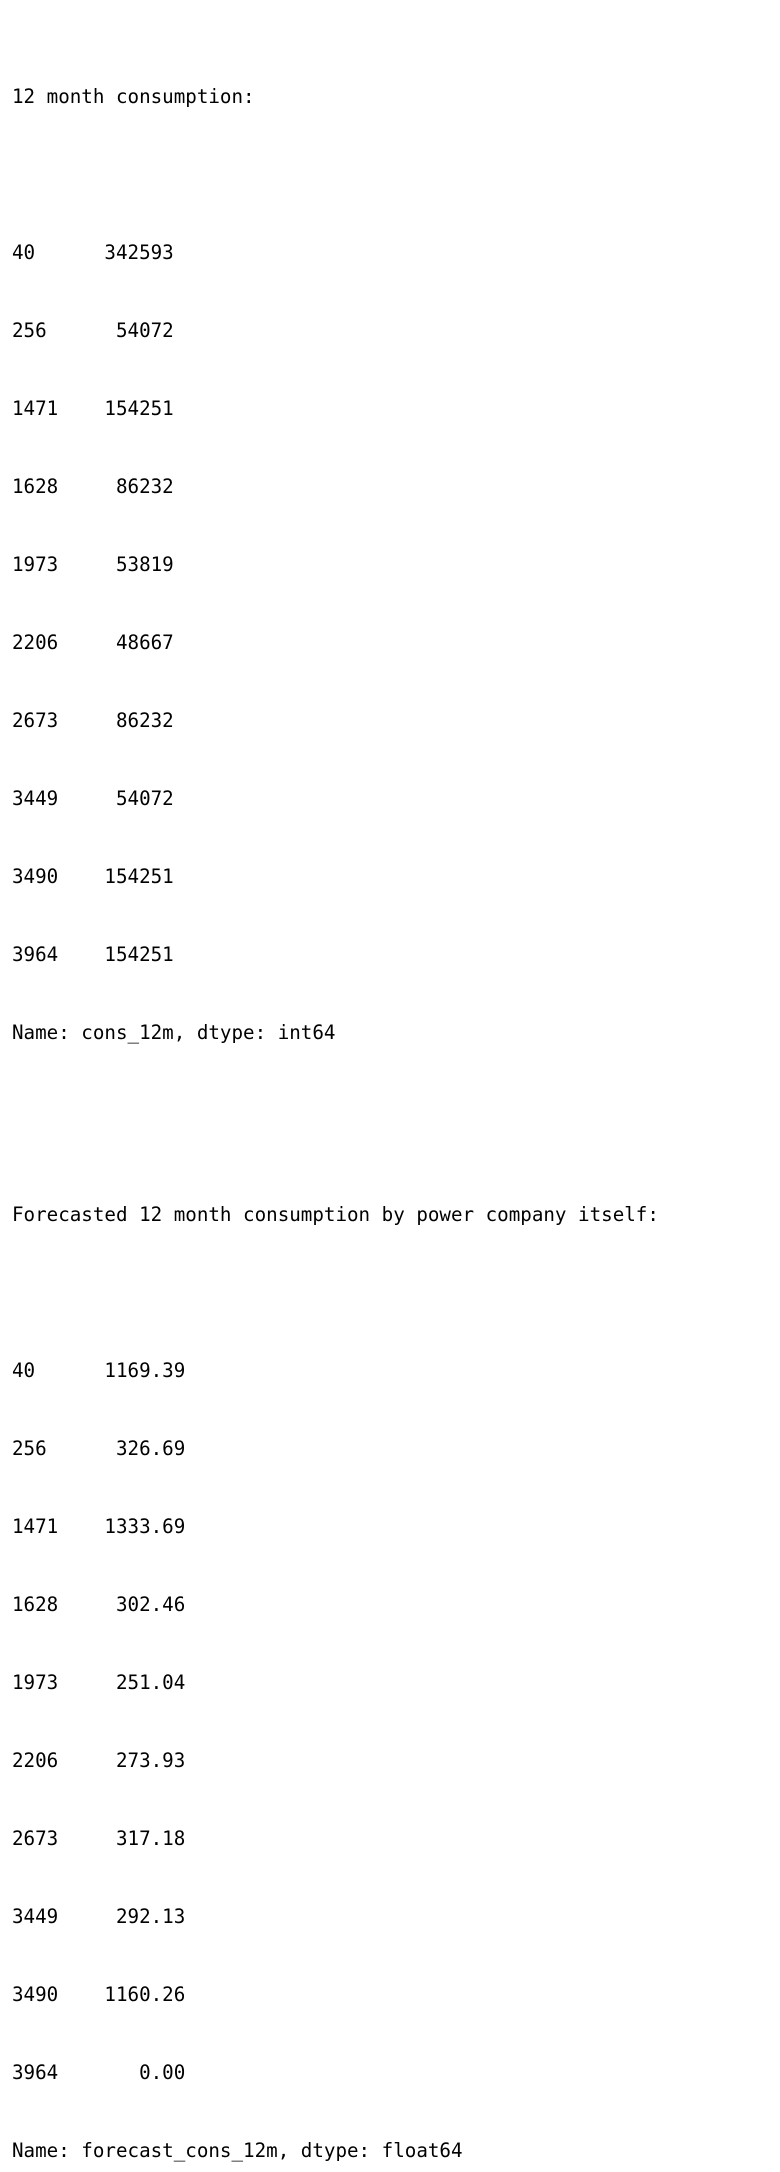 The height and width of the screenshot is (2172, 780). Describe the element at coordinates (93, 252) in the screenshot. I see `series-row: 40 342593` at that location.